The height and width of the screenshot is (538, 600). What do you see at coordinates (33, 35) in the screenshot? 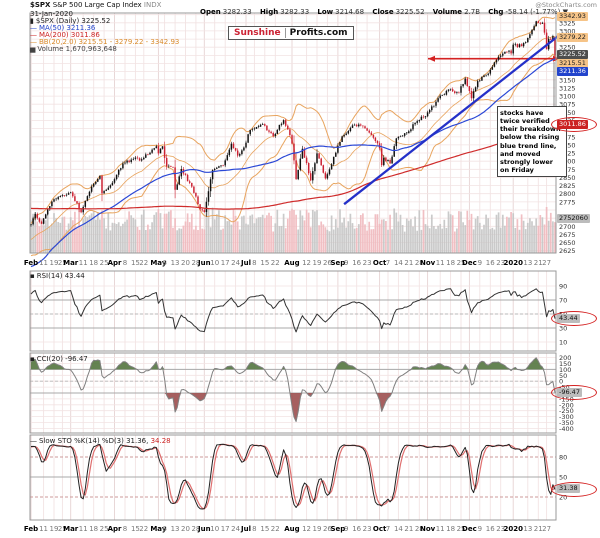
I see `line-icon: —` at bounding box center [33, 35].